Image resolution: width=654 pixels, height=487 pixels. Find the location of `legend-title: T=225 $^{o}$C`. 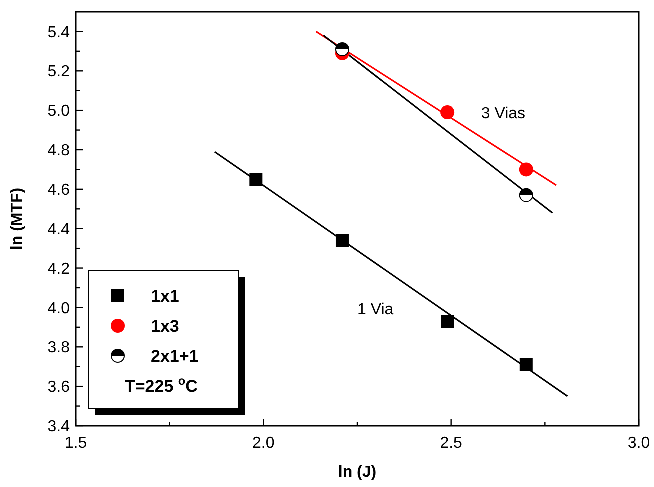

legend-title: T=225 $^{o}$C is located at coordinates (161, 385).